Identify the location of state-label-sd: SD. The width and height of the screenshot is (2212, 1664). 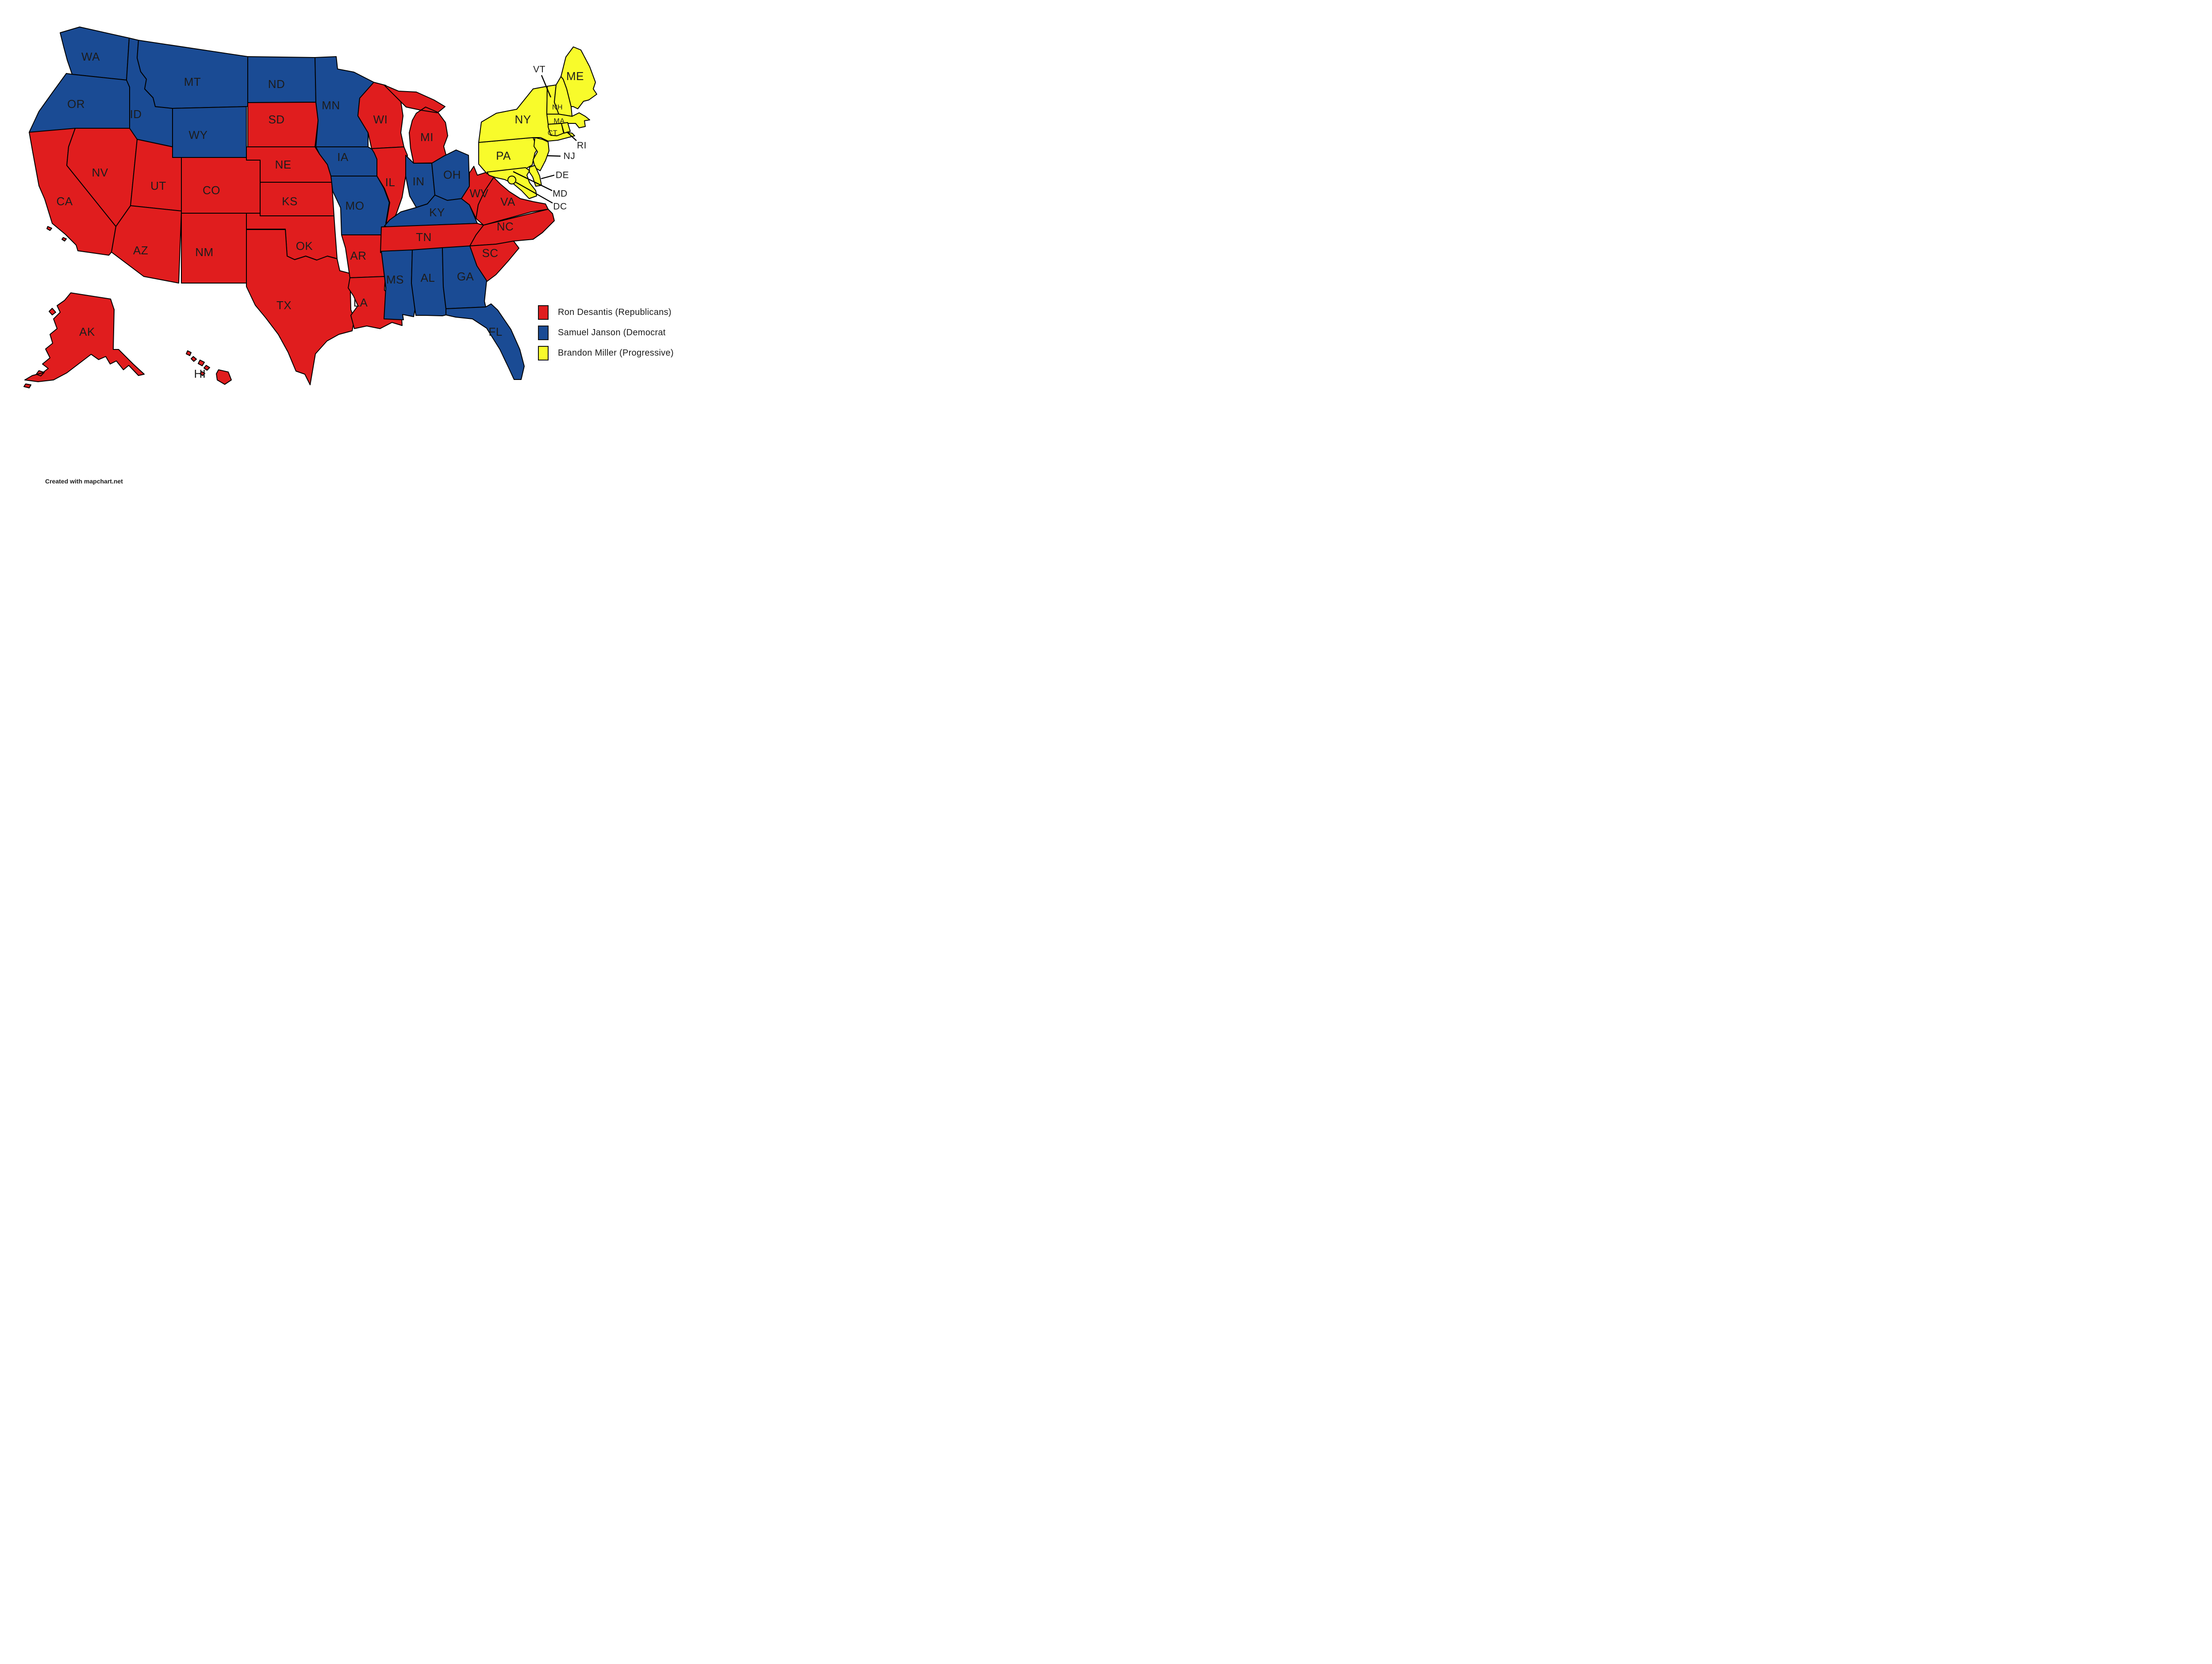
(276, 119).